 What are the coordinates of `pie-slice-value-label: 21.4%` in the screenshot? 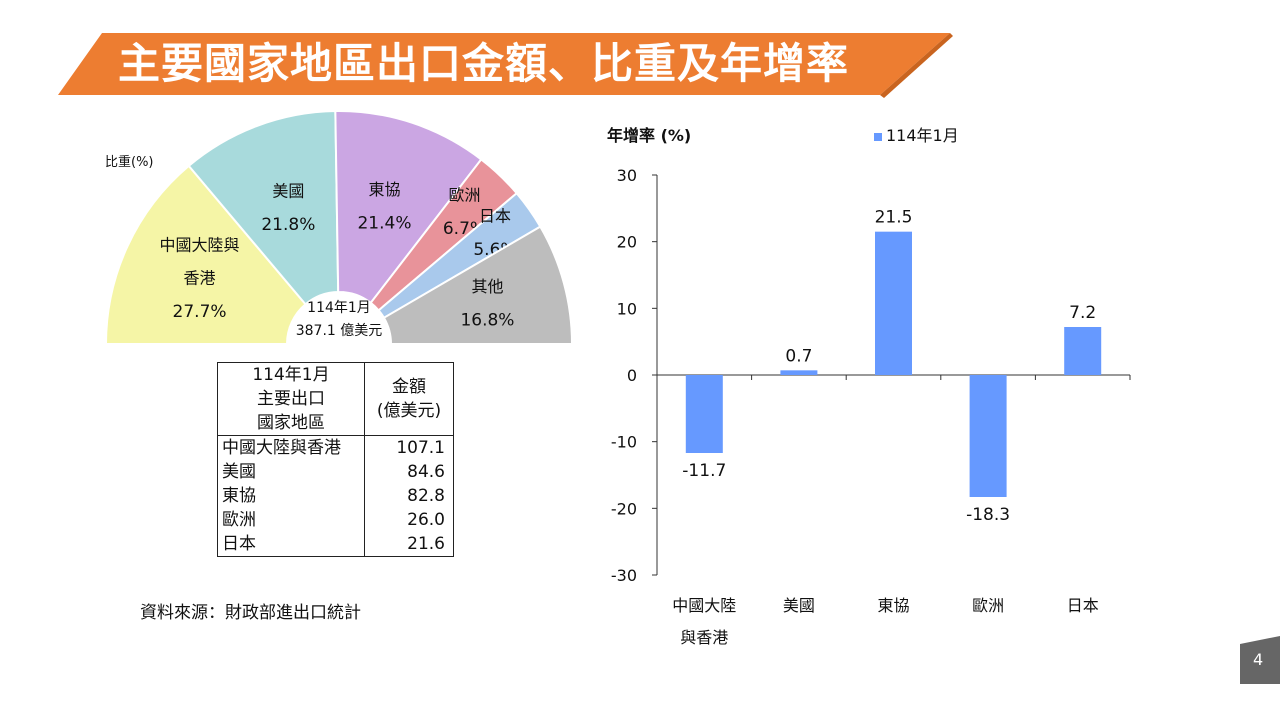 It's located at (384, 223).